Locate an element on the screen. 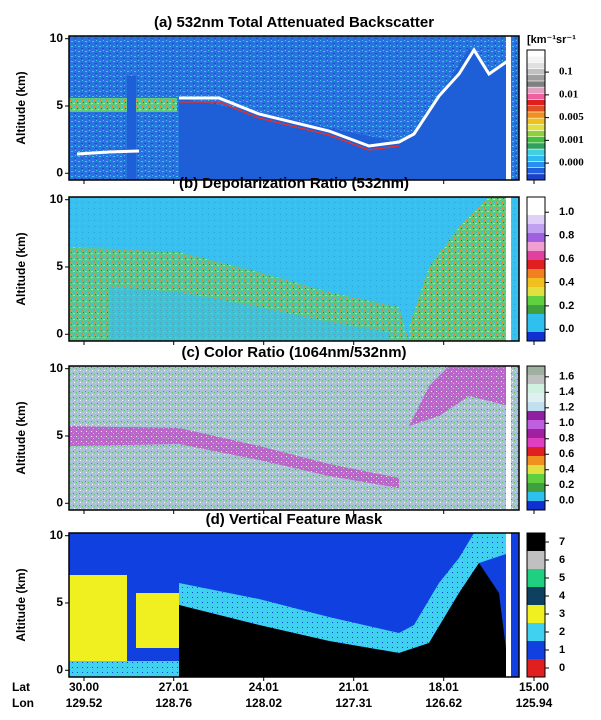 The image size is (601, 720). colorbar-label: [km⁻¹sr⁻¹ is located at coordinates (551, 40).